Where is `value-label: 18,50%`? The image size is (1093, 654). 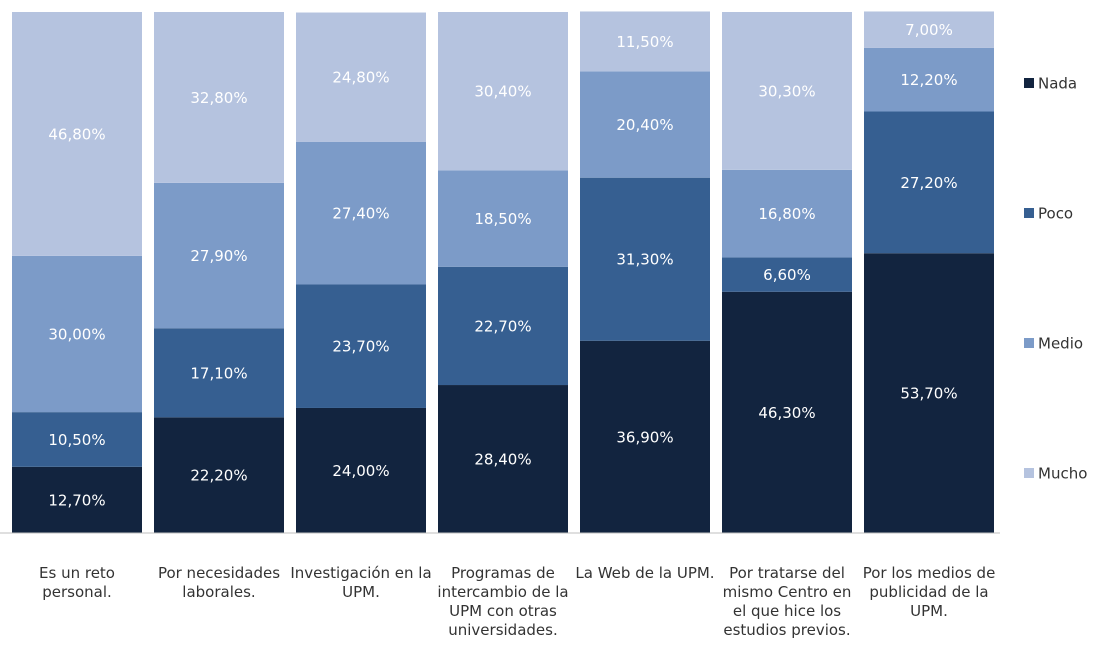 value-label: 18,50% is located at coordinates (502, 219).